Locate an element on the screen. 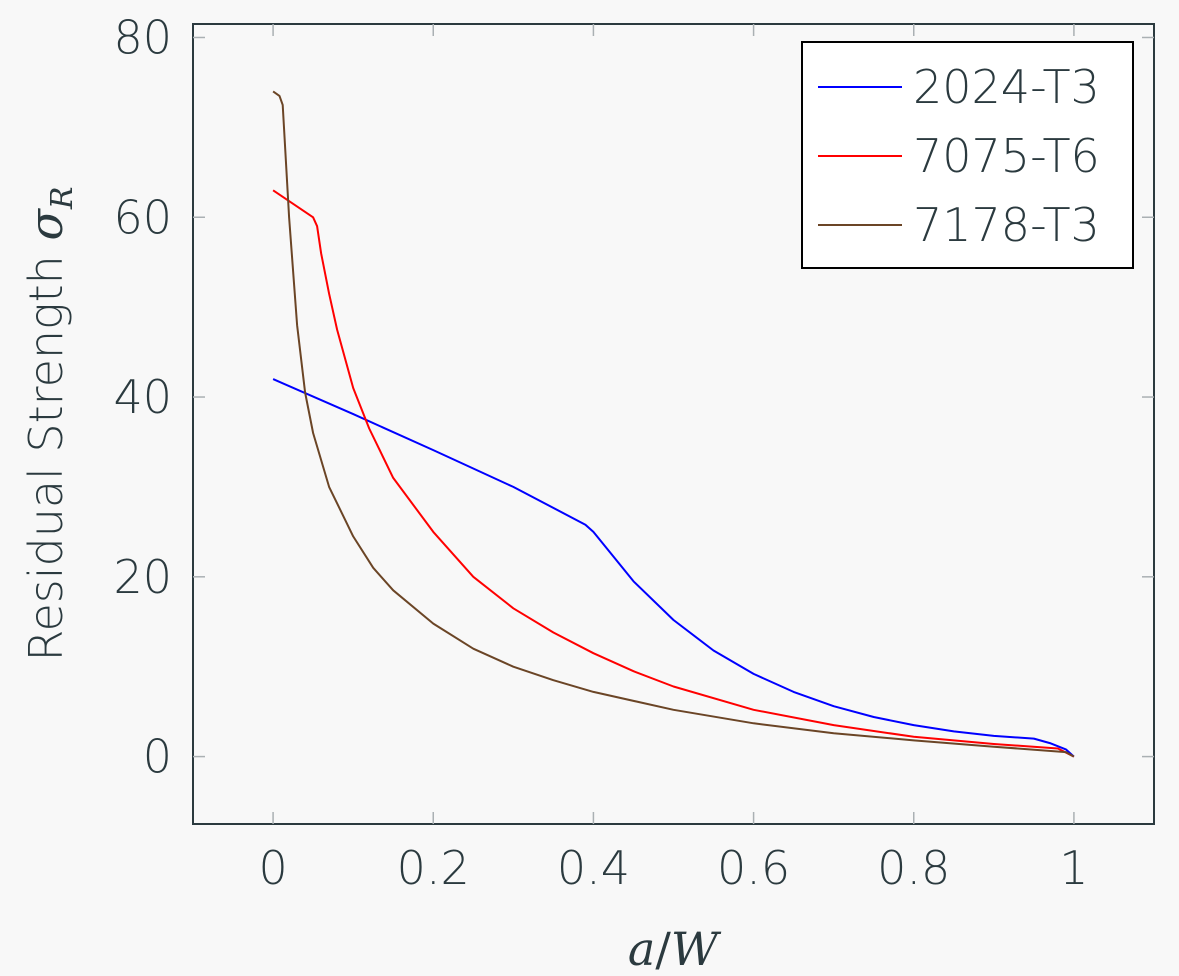  y-axis-label-symbol: σ is located at coordinates (46, 224).